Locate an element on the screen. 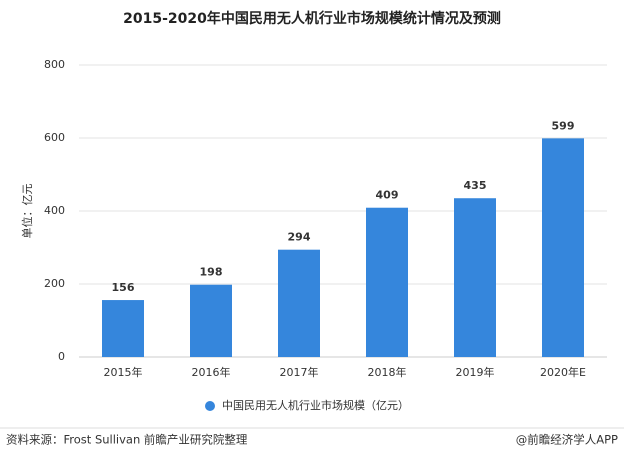  value-label: 156 is located at coordinates (123, 287).